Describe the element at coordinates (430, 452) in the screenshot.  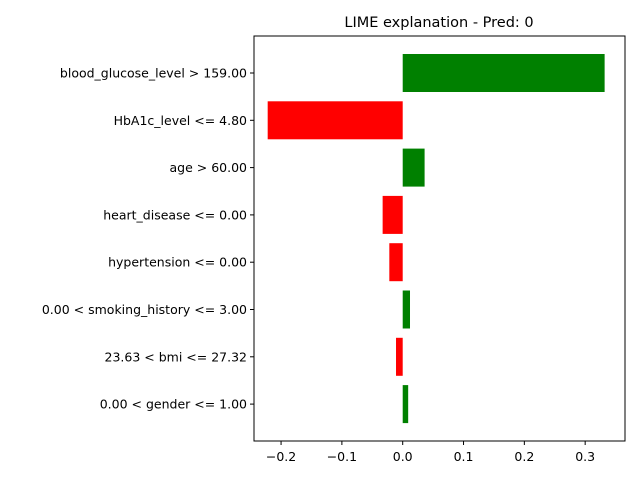
I see `x-axis-ticks: −0.2 −0.1 0.0 0.1 0.2 0.3` at that location.